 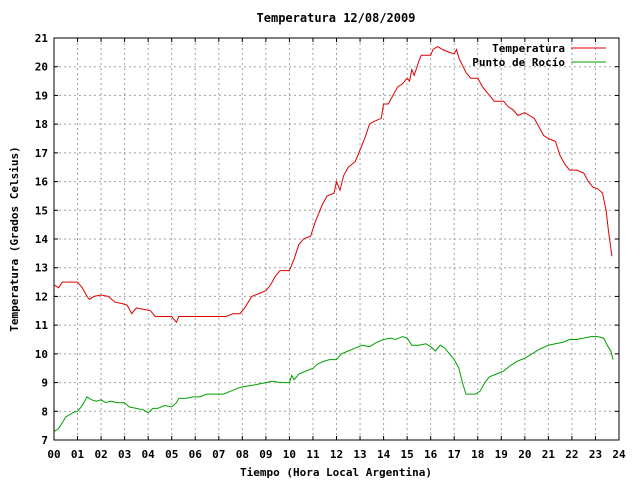 I want to click on y-tick-label: 8, so click(x=44, y=411).